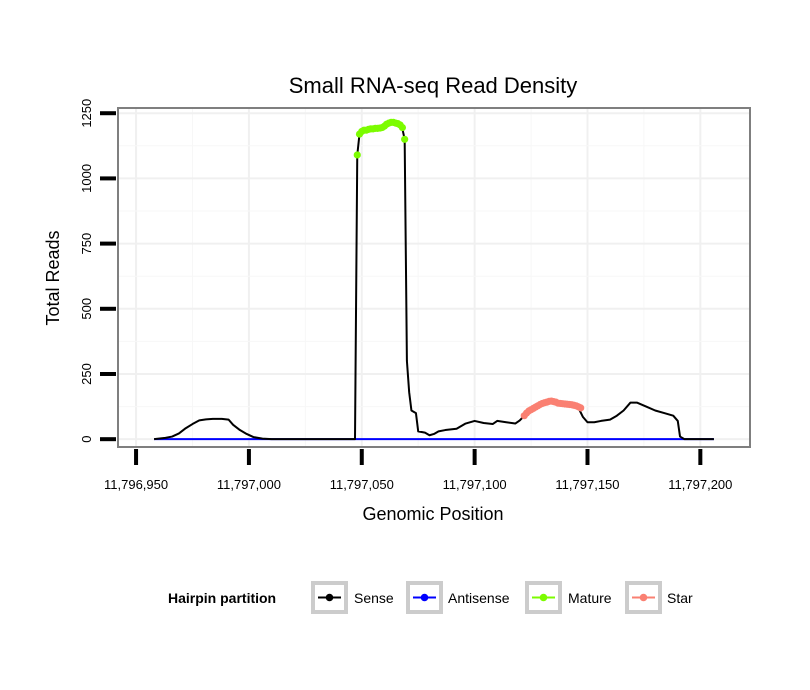 Image resolution: width=810 pixels, height=690 pixels. Describe the element at coordinates (86, 374) in the screenshot. I see `y-tick-label: 250` at that location.